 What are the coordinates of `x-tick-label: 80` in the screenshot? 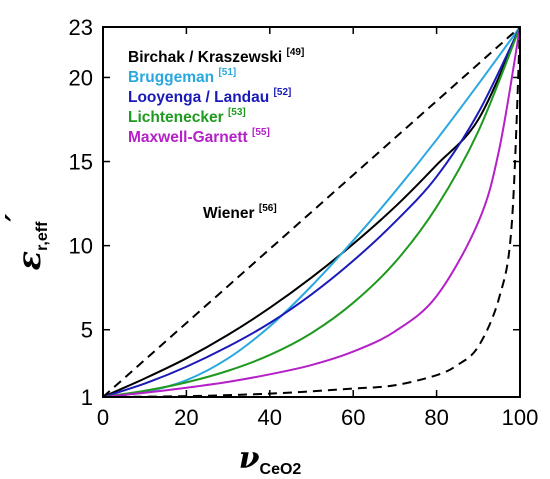 It's located at (436, 417).